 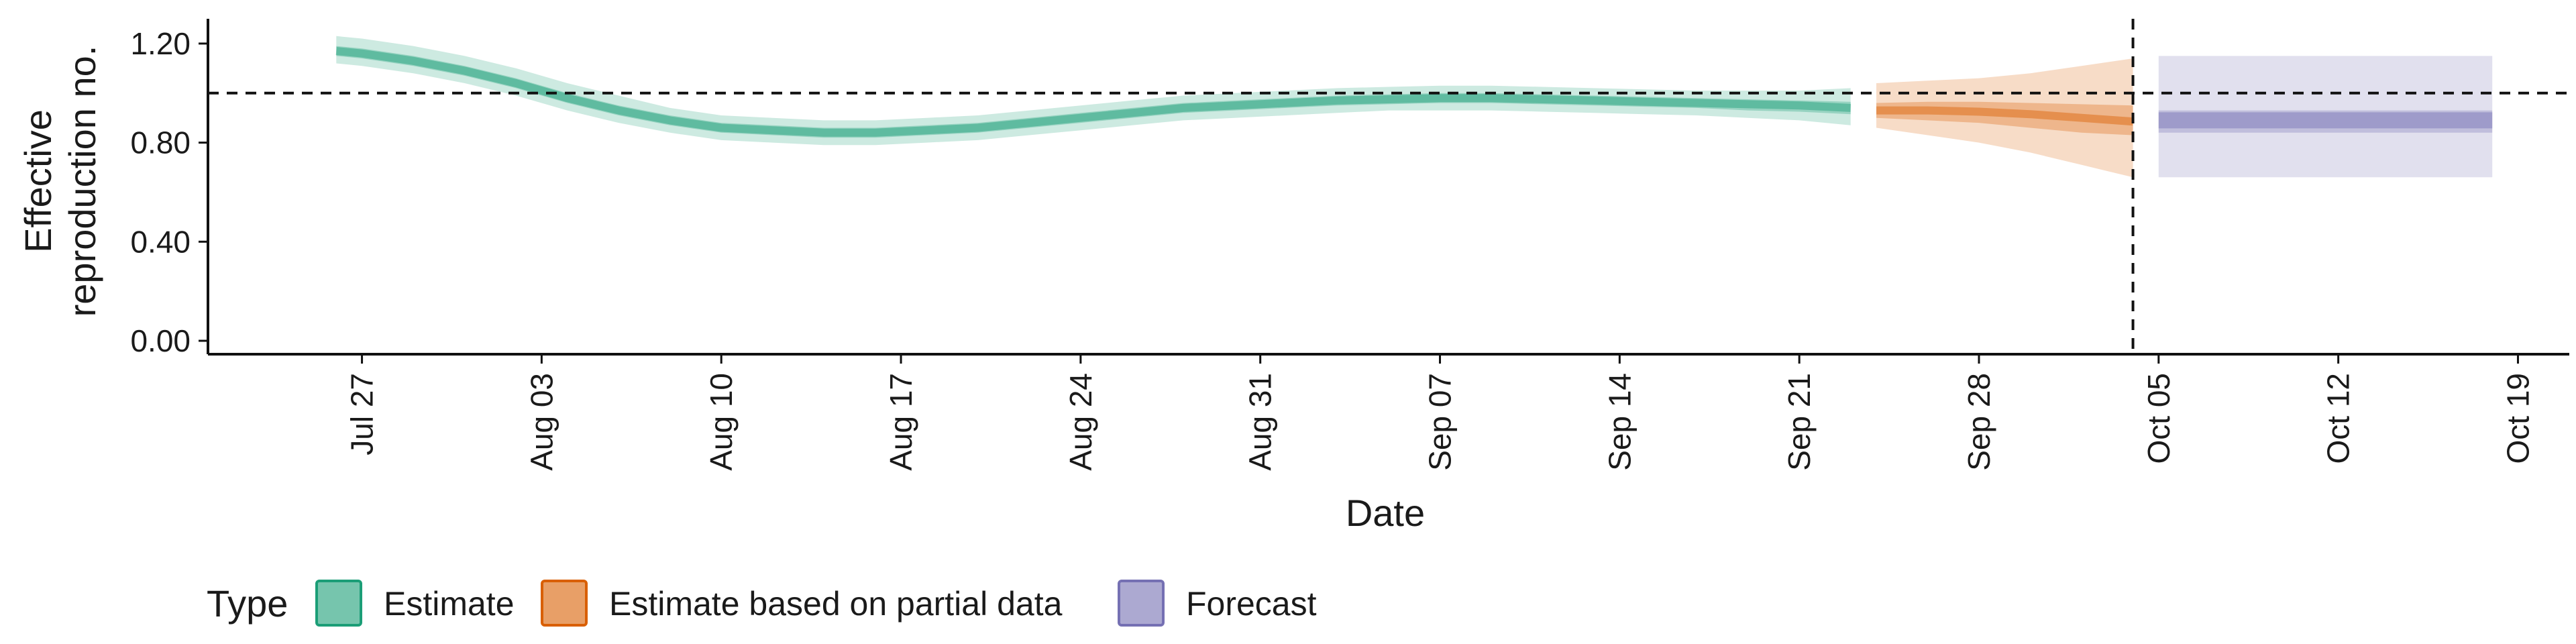 What do you see at coordinates (1385, 513) in the screenshot?
I see `x-axis-title: Date` at bounding box center [1385, 513].